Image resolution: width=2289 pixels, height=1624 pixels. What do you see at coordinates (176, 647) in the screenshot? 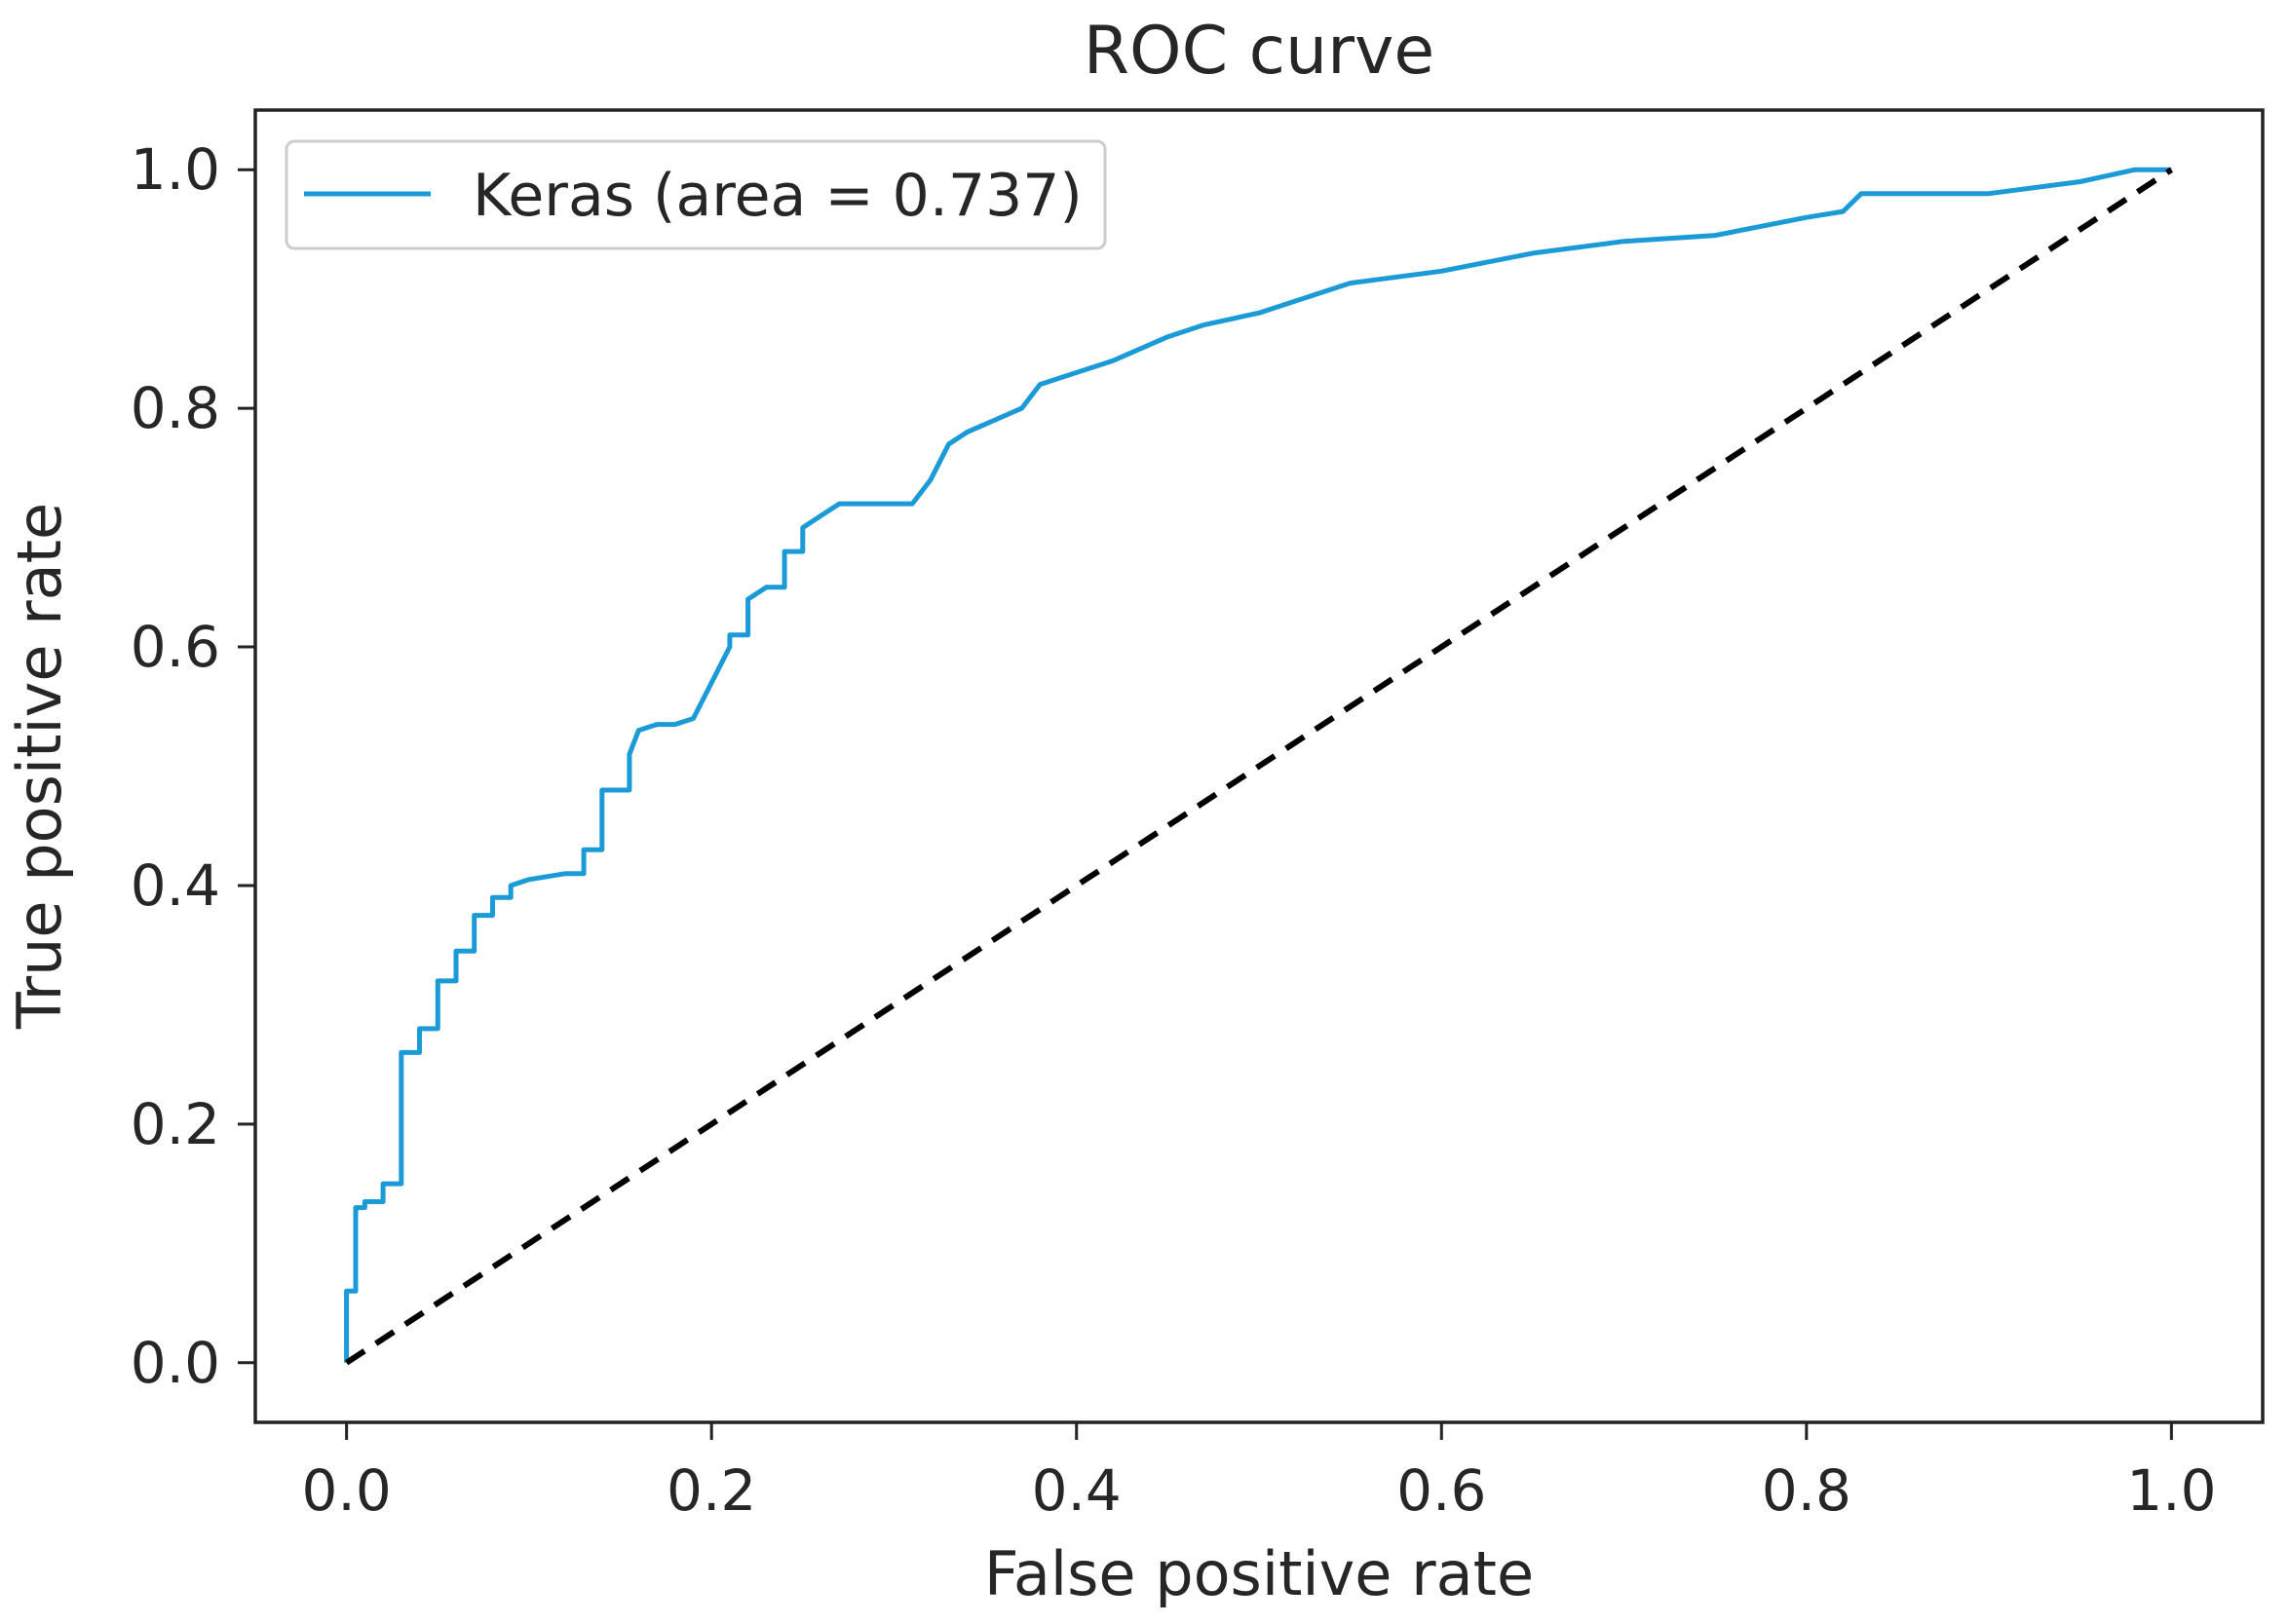
I see `y-tick-label: 0.6` at bounding box center [176, 647].